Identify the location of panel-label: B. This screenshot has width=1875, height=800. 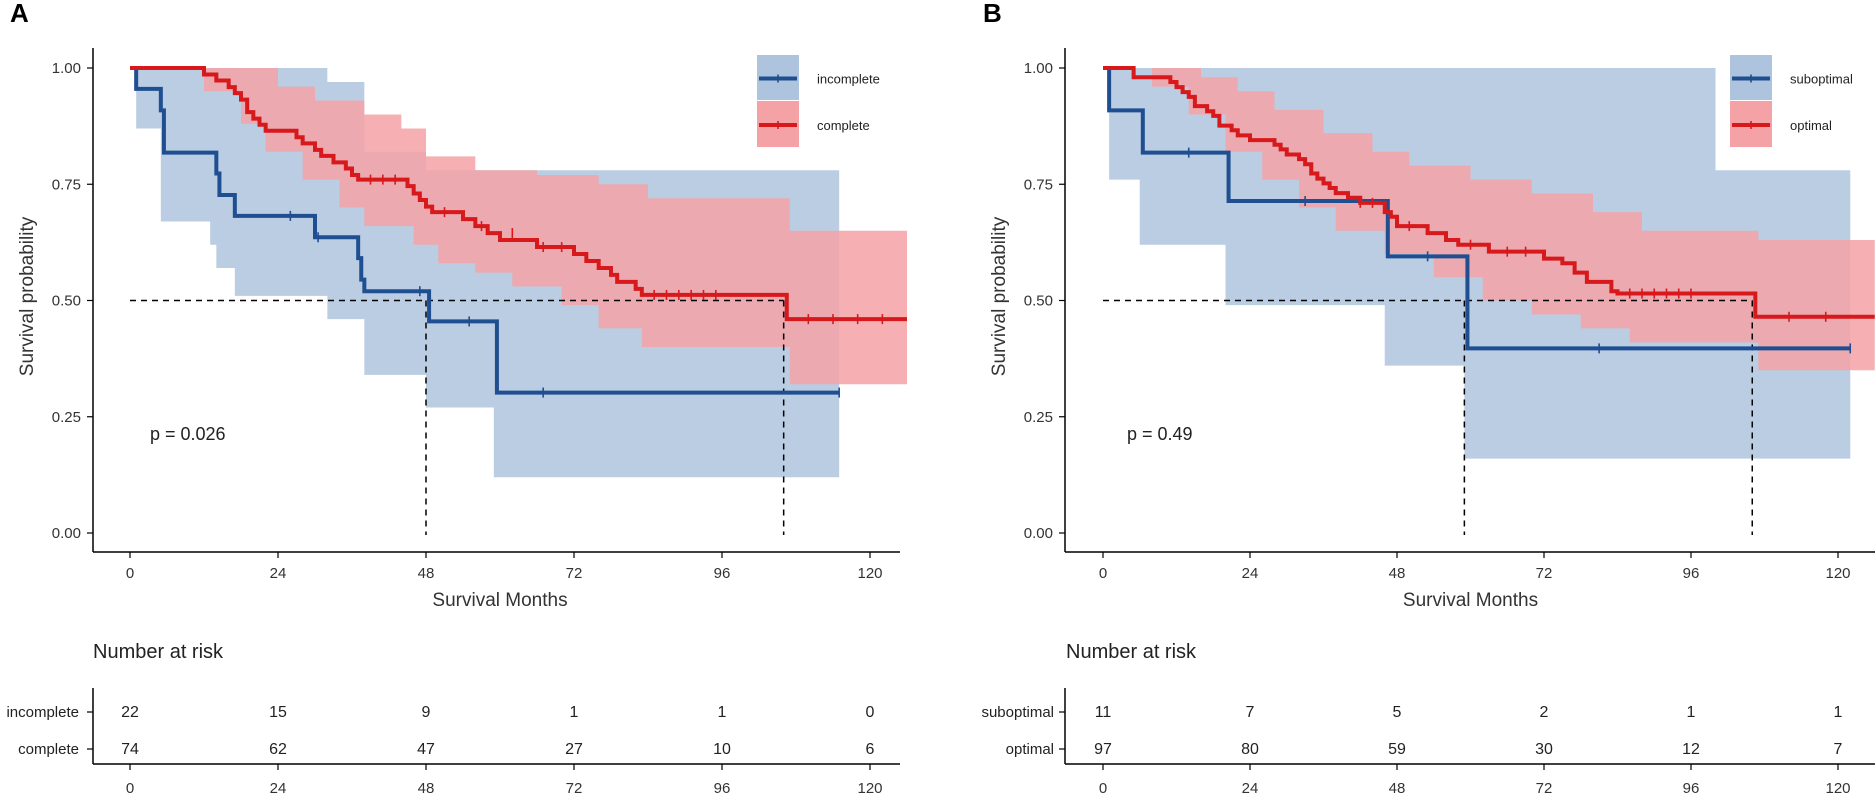
(992, 14).